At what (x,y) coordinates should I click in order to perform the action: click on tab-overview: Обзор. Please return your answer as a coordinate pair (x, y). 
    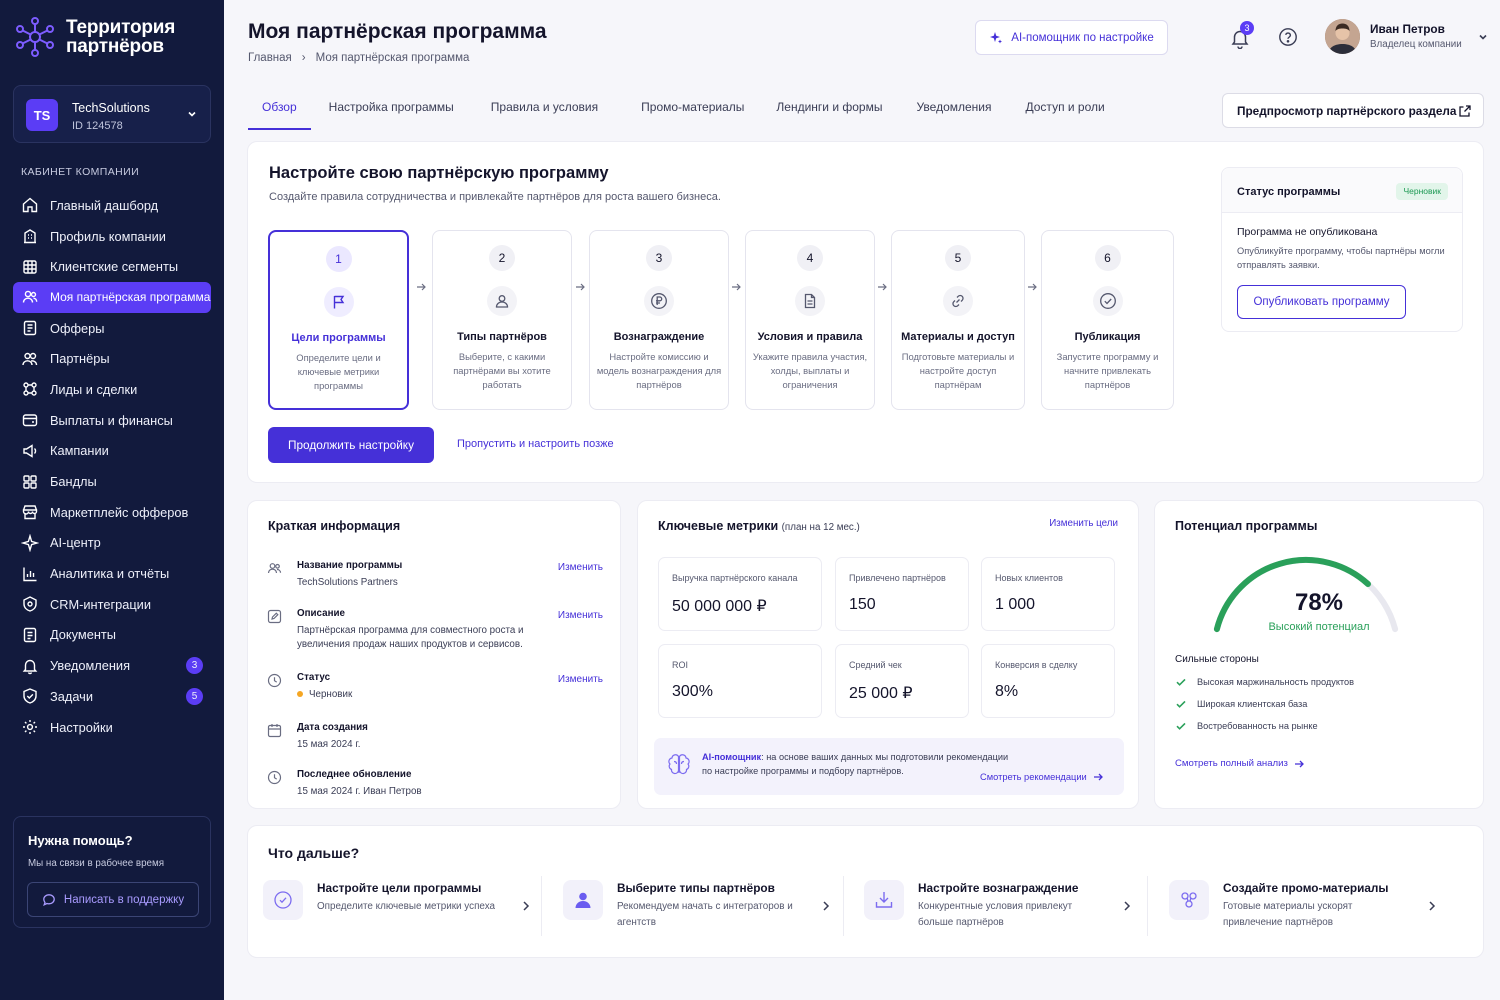
    Looking at the image, I should click on (279, 111).